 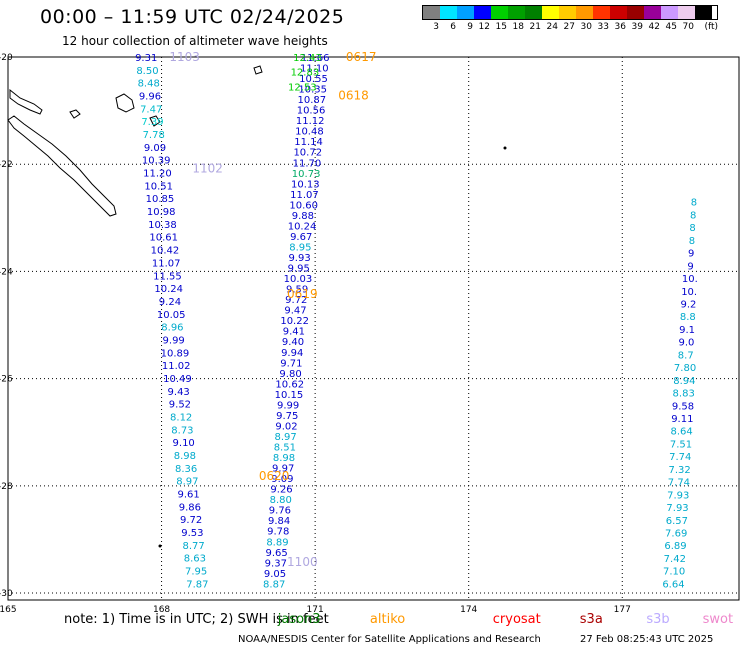 I want to click on wave-height-value: 10.05, so click(x=171, y=315).